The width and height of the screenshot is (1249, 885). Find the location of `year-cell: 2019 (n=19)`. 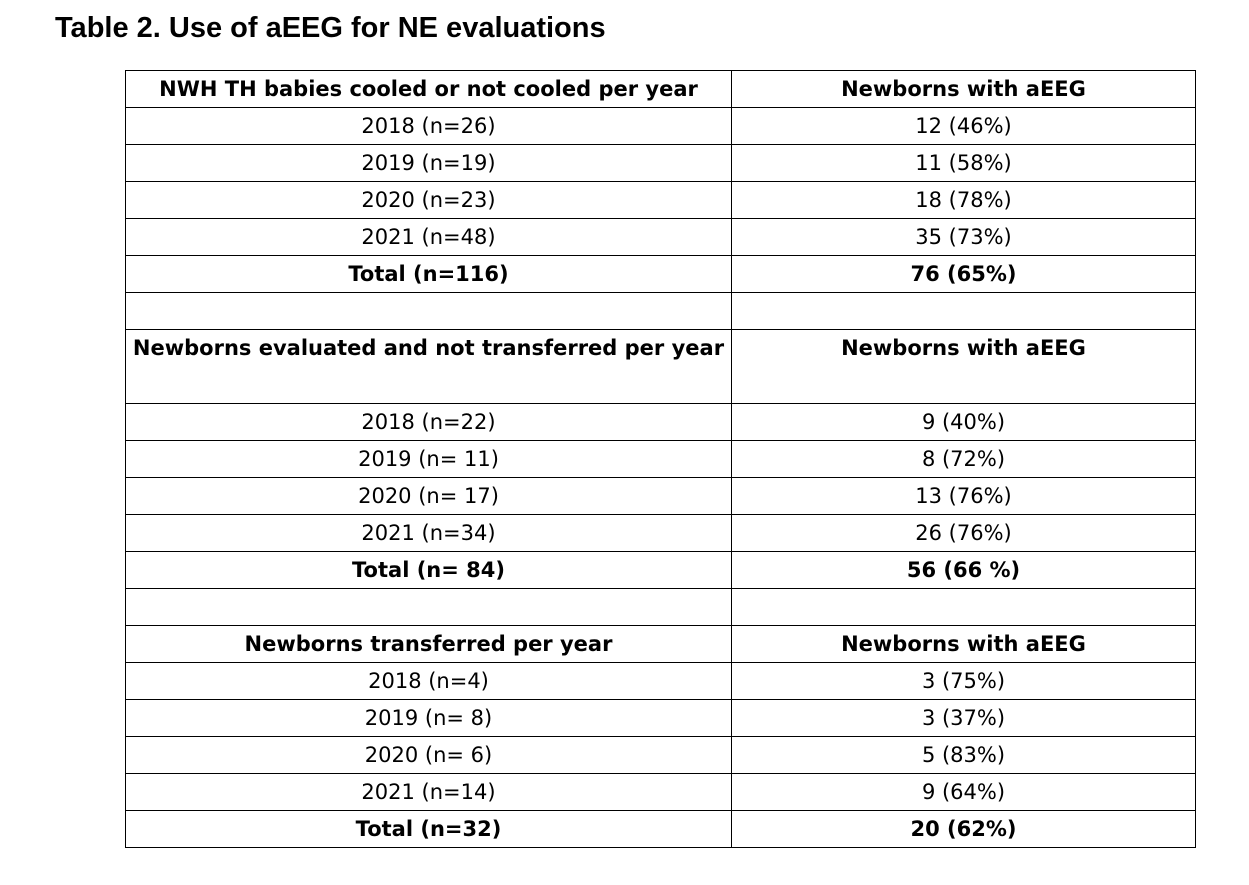

year-cell: 2019 (n=19) is located at coordinates (428, 163).